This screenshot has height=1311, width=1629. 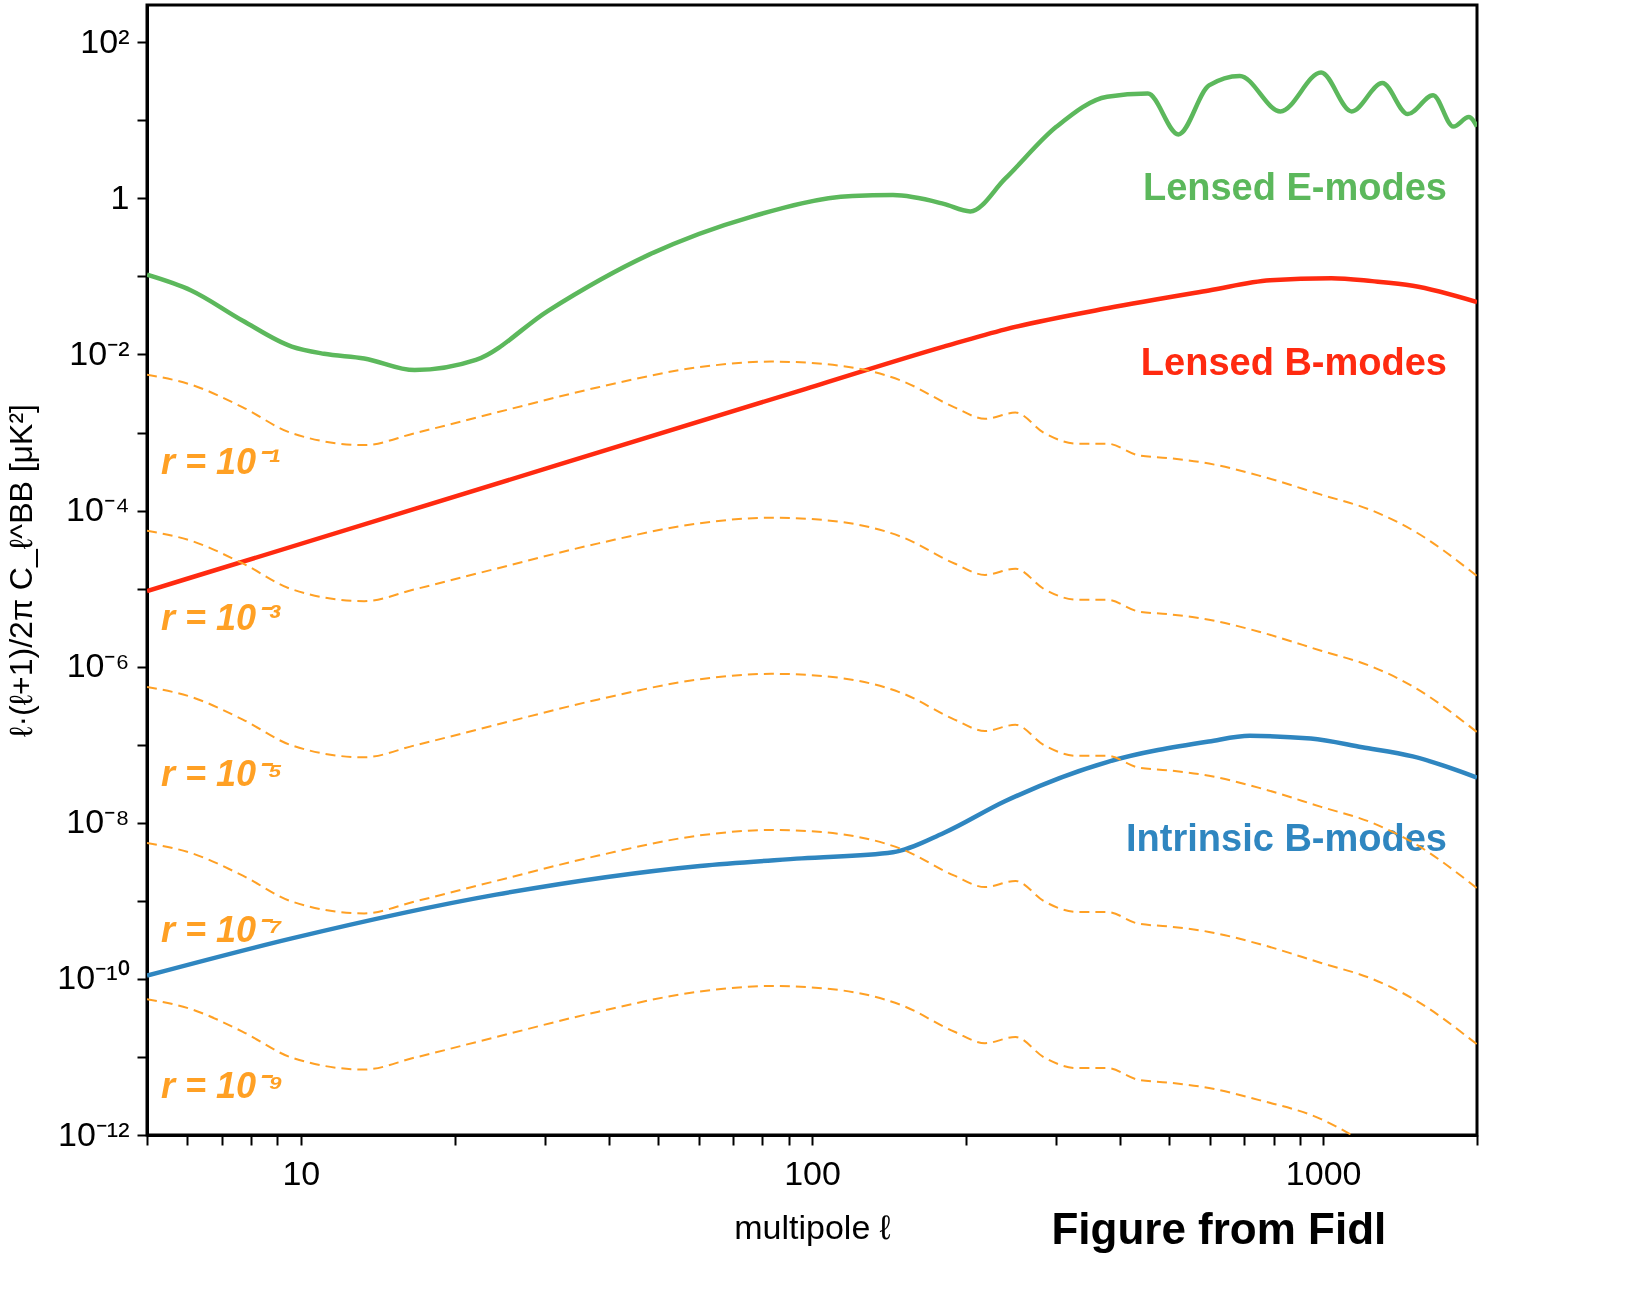 I want to click on y-tick-label: 10⁻⁸, so click(x=98, y=821).